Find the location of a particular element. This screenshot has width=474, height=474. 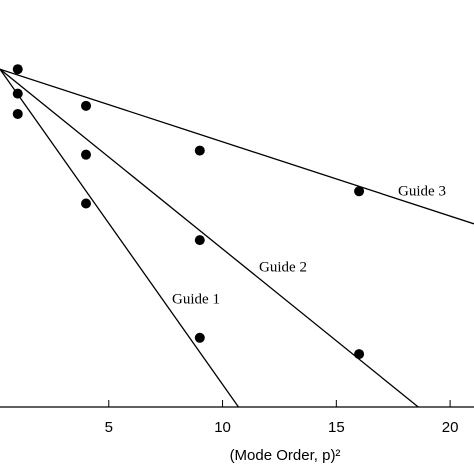

x-tick-label: 10 is located at coordinates (222, 427).